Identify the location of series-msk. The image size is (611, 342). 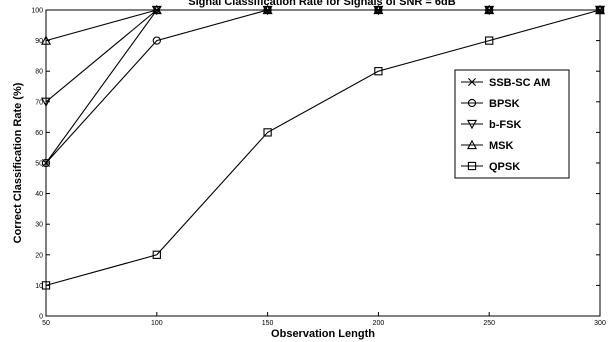
(323, 24).